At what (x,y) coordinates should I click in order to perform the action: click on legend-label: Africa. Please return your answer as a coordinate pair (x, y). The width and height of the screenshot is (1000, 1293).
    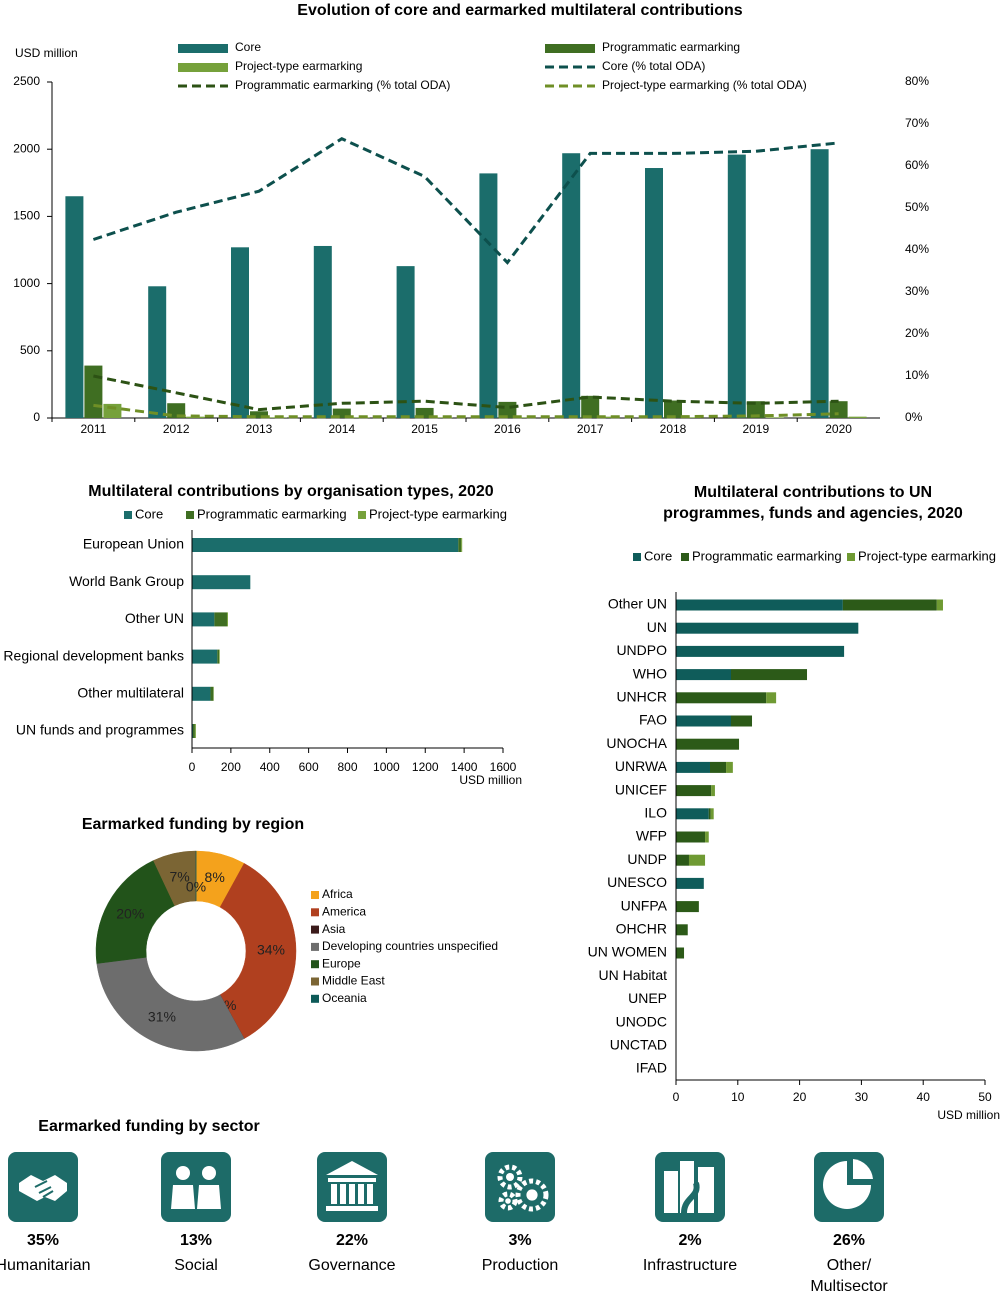
    Looking at the image, I should click on (337, 894).